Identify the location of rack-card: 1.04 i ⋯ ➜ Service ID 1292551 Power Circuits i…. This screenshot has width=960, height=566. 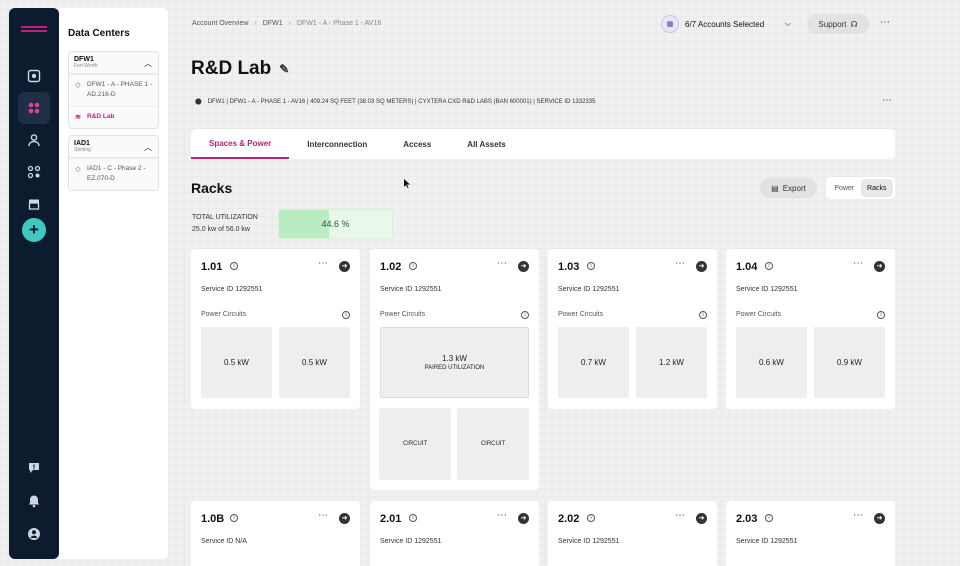
(810, 329).